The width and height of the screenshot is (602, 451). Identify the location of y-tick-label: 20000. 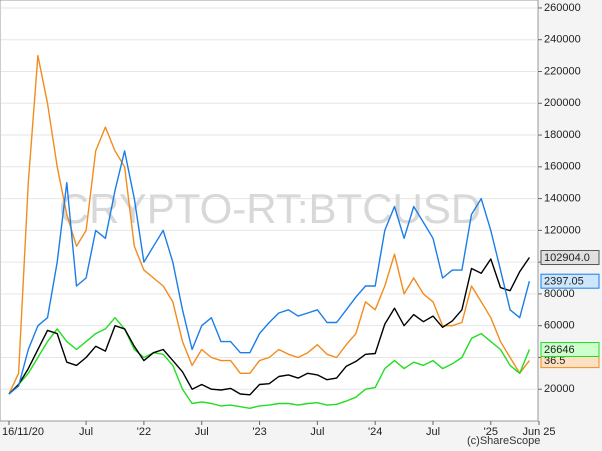
(559, 389).